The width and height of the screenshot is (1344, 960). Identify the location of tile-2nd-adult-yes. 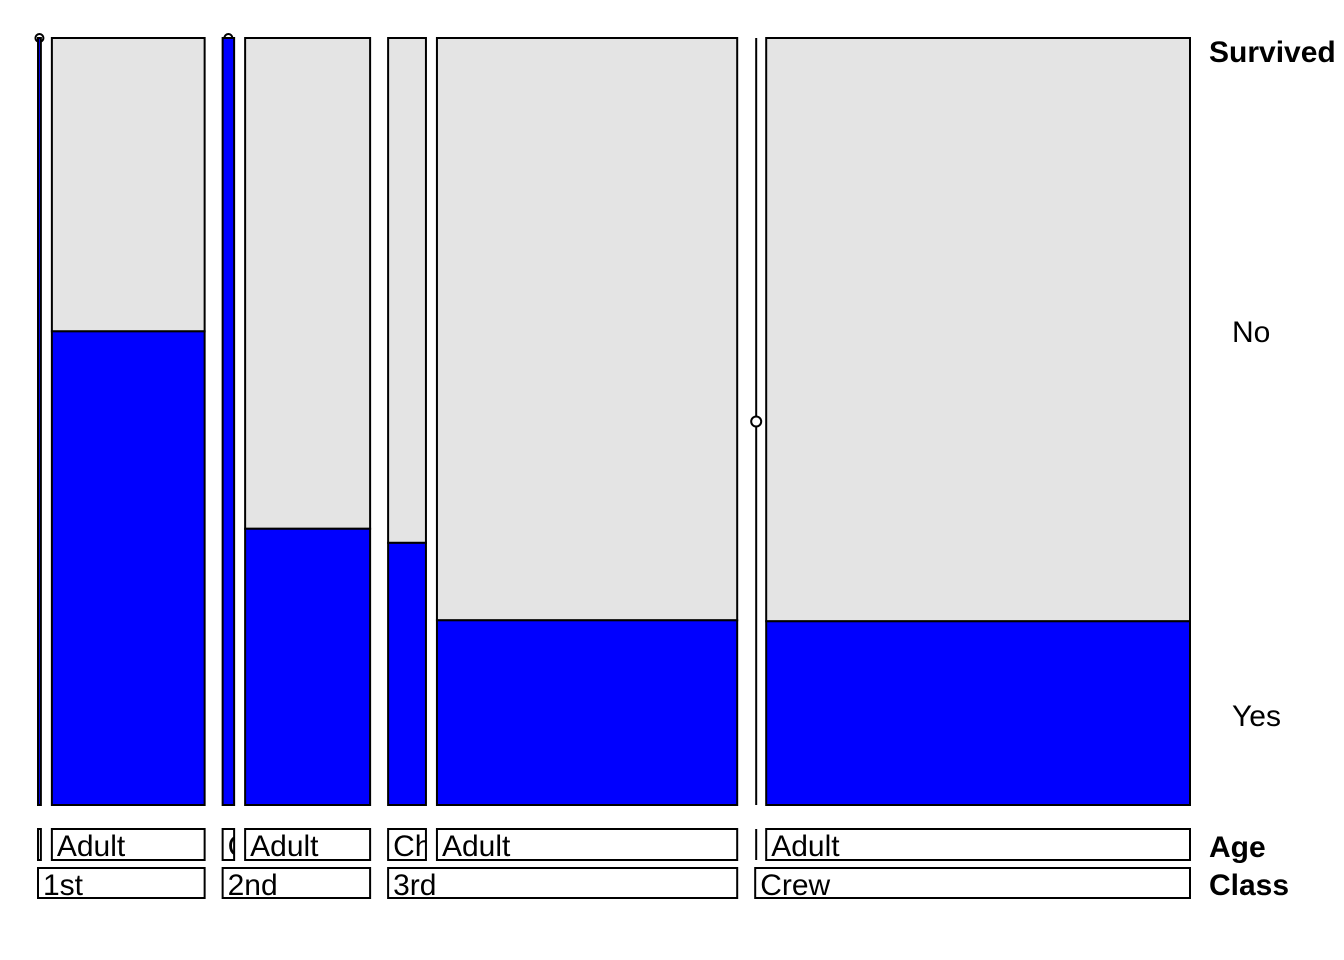
(308, 666).